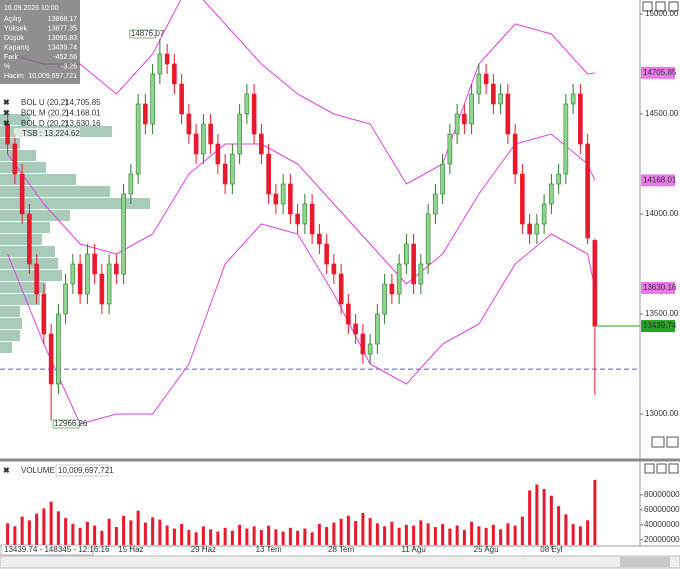 This screenshot has width=680, height=569. I want to click on volume-y-tick-label: 4000000000, so click(662, 524).